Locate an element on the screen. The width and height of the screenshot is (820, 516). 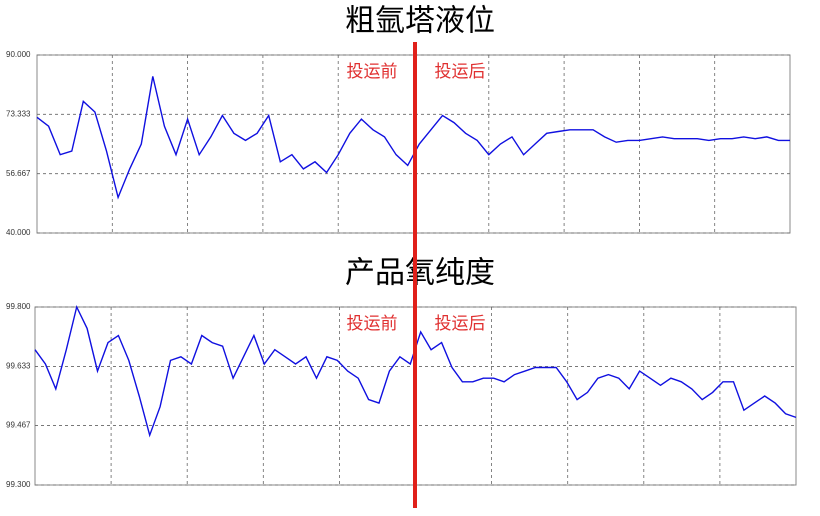
y-tick-label: 73.333 is located at coordinates (18, 113).